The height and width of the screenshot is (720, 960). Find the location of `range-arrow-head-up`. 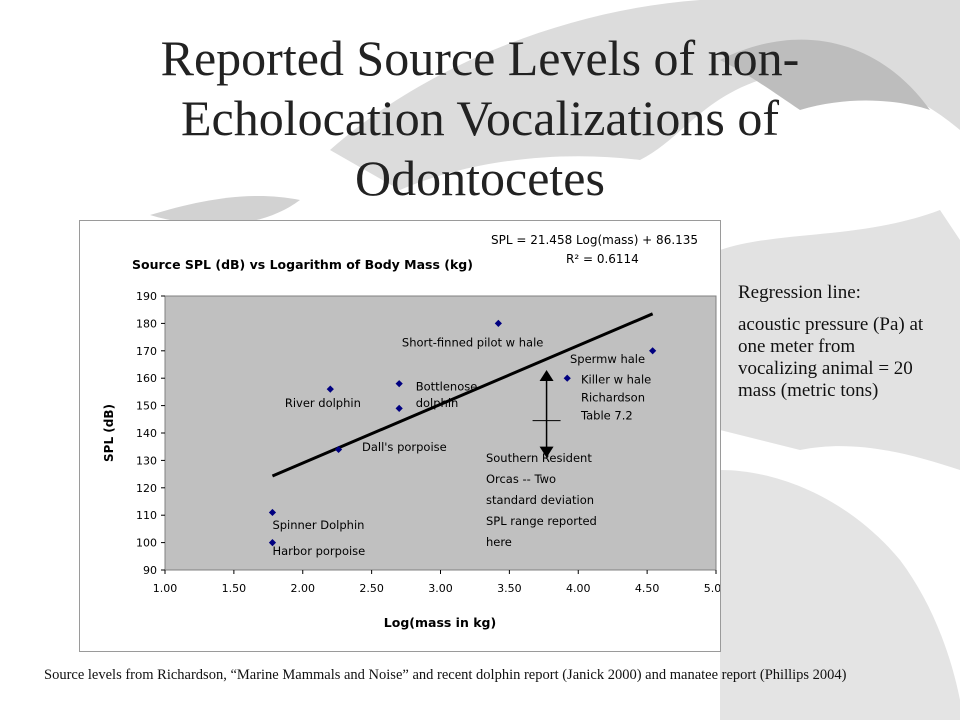

range-arrow-head-up is located at coordinates (546, 375).